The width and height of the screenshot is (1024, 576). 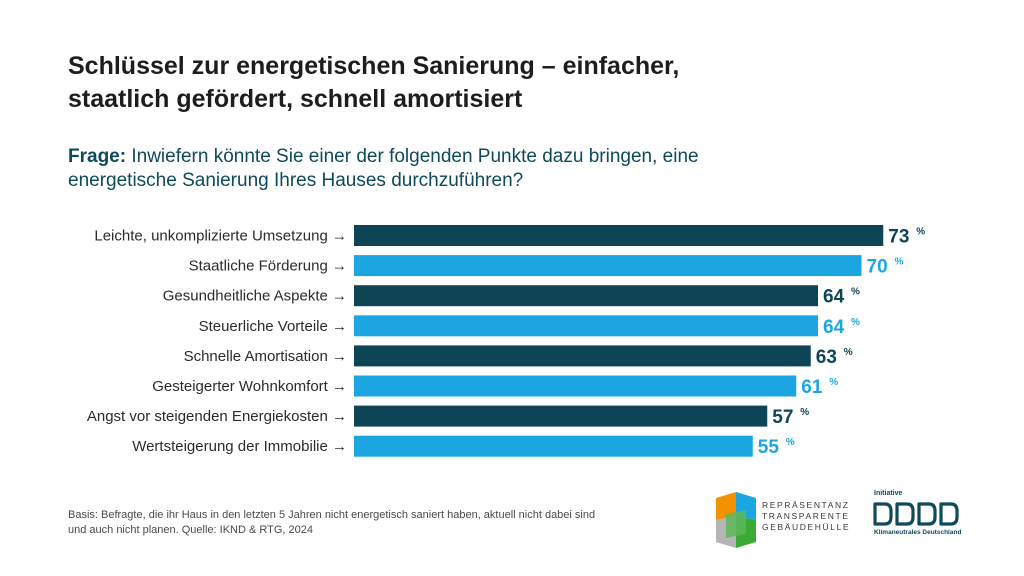 What do you see at coordinates (888, 493) in the screenshot?
I see `iknd-logo-pre: Initiative` at bounding box center [888, 493].